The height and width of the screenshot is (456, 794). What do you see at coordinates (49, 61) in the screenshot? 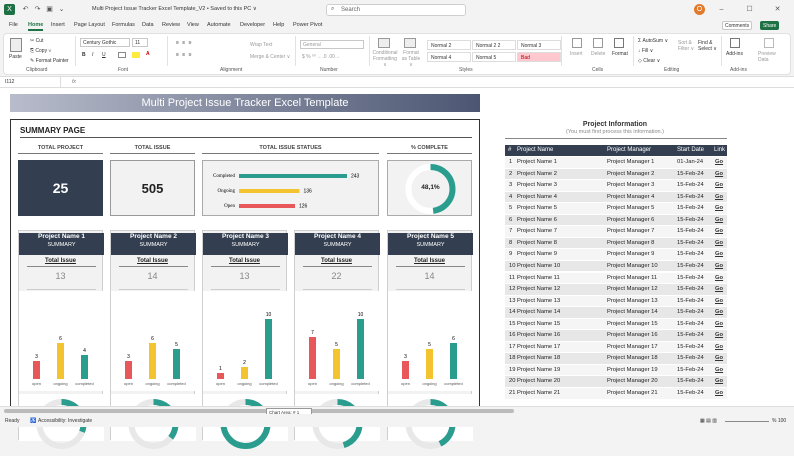
I see `format-painter-button: ✎ Format Painter` at bounding box center [49, 61].